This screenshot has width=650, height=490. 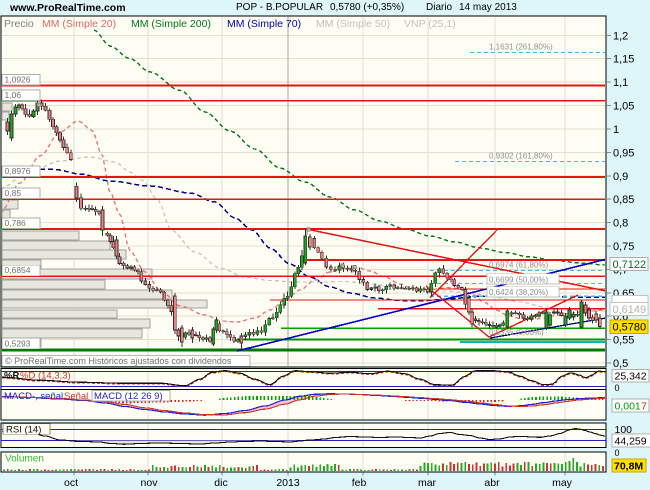 What do you see at coordinates (492, 483) in the screenshot?
I see `svg-text: abr` at bounding box center [492, 483].